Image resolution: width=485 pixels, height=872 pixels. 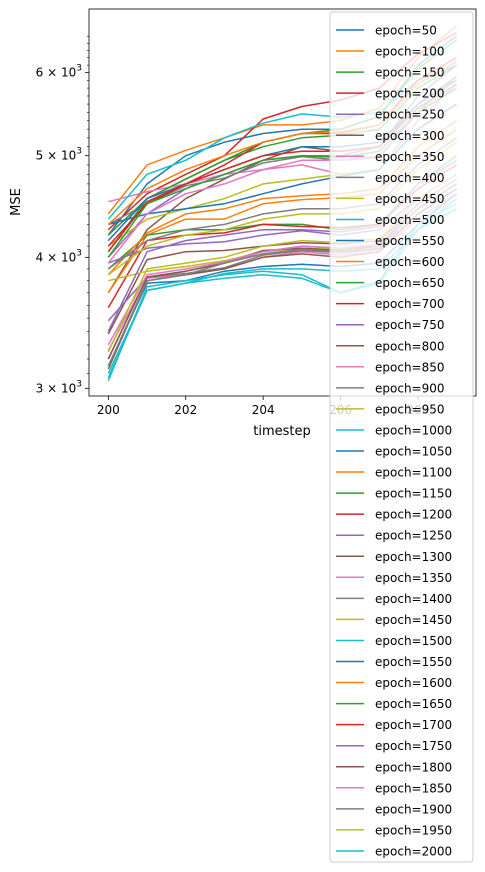 I want to click on legend-label: epoch=1550, so click(x=413, y=662).